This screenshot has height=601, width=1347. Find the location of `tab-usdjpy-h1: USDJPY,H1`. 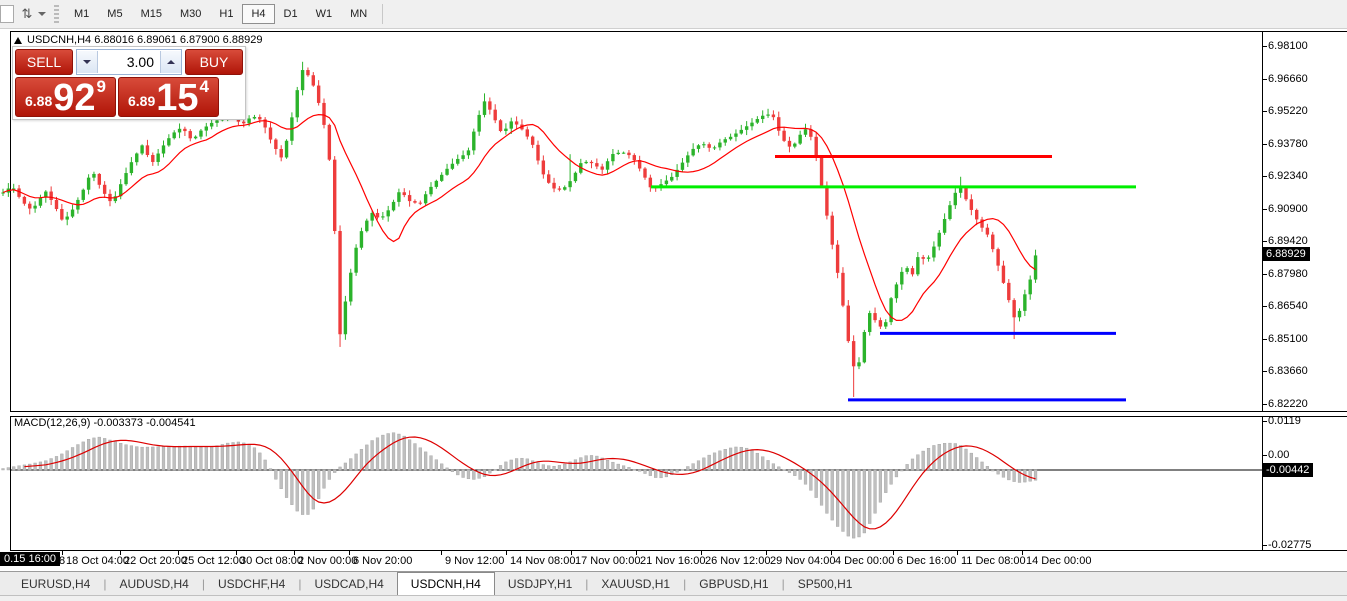

tab-usdjpy-h1: USDJPY,H1 is located at coordinates (540, 583).